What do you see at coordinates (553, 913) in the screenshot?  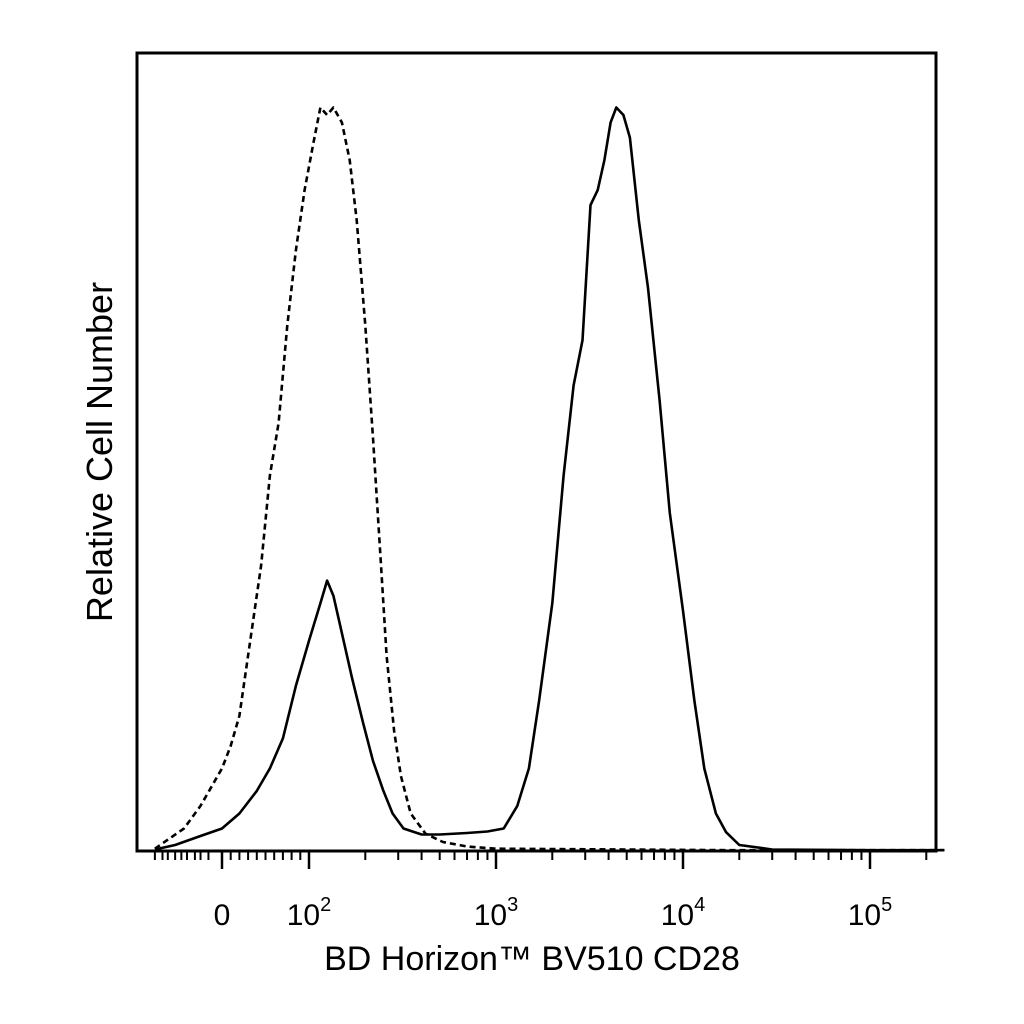 I see `x-tick-labels: 0 10² 10³ 10⁴ 10⁵` at bounding box center [553, 913].